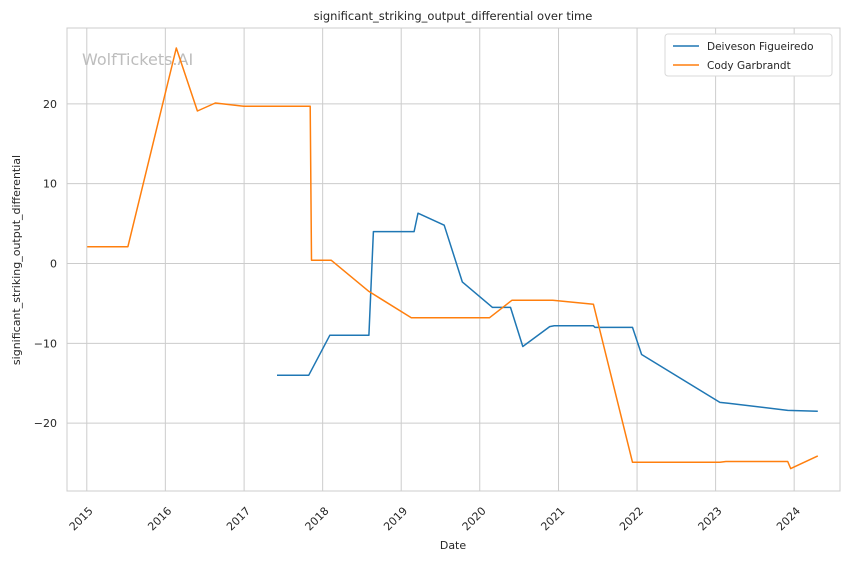 This screenshot has width=850, height=561. I want to click on legend-label-0: Deiveson Figueiredo, so click(760, 47).